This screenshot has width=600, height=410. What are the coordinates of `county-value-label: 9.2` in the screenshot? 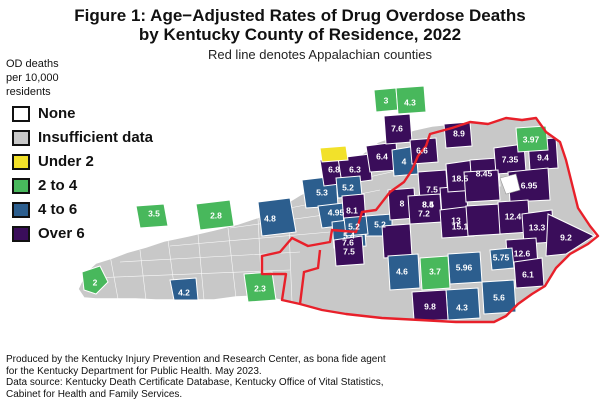 It's located at (566, 237).